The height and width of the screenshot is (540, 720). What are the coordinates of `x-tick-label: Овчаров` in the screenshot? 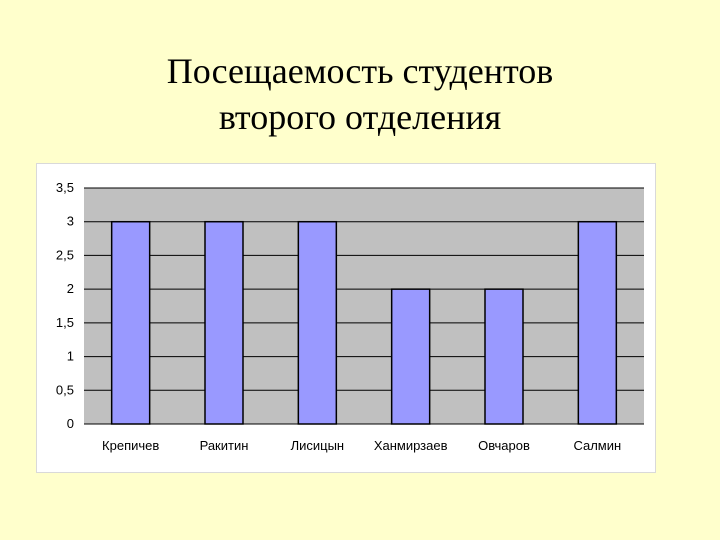 It's located at (504, 445).